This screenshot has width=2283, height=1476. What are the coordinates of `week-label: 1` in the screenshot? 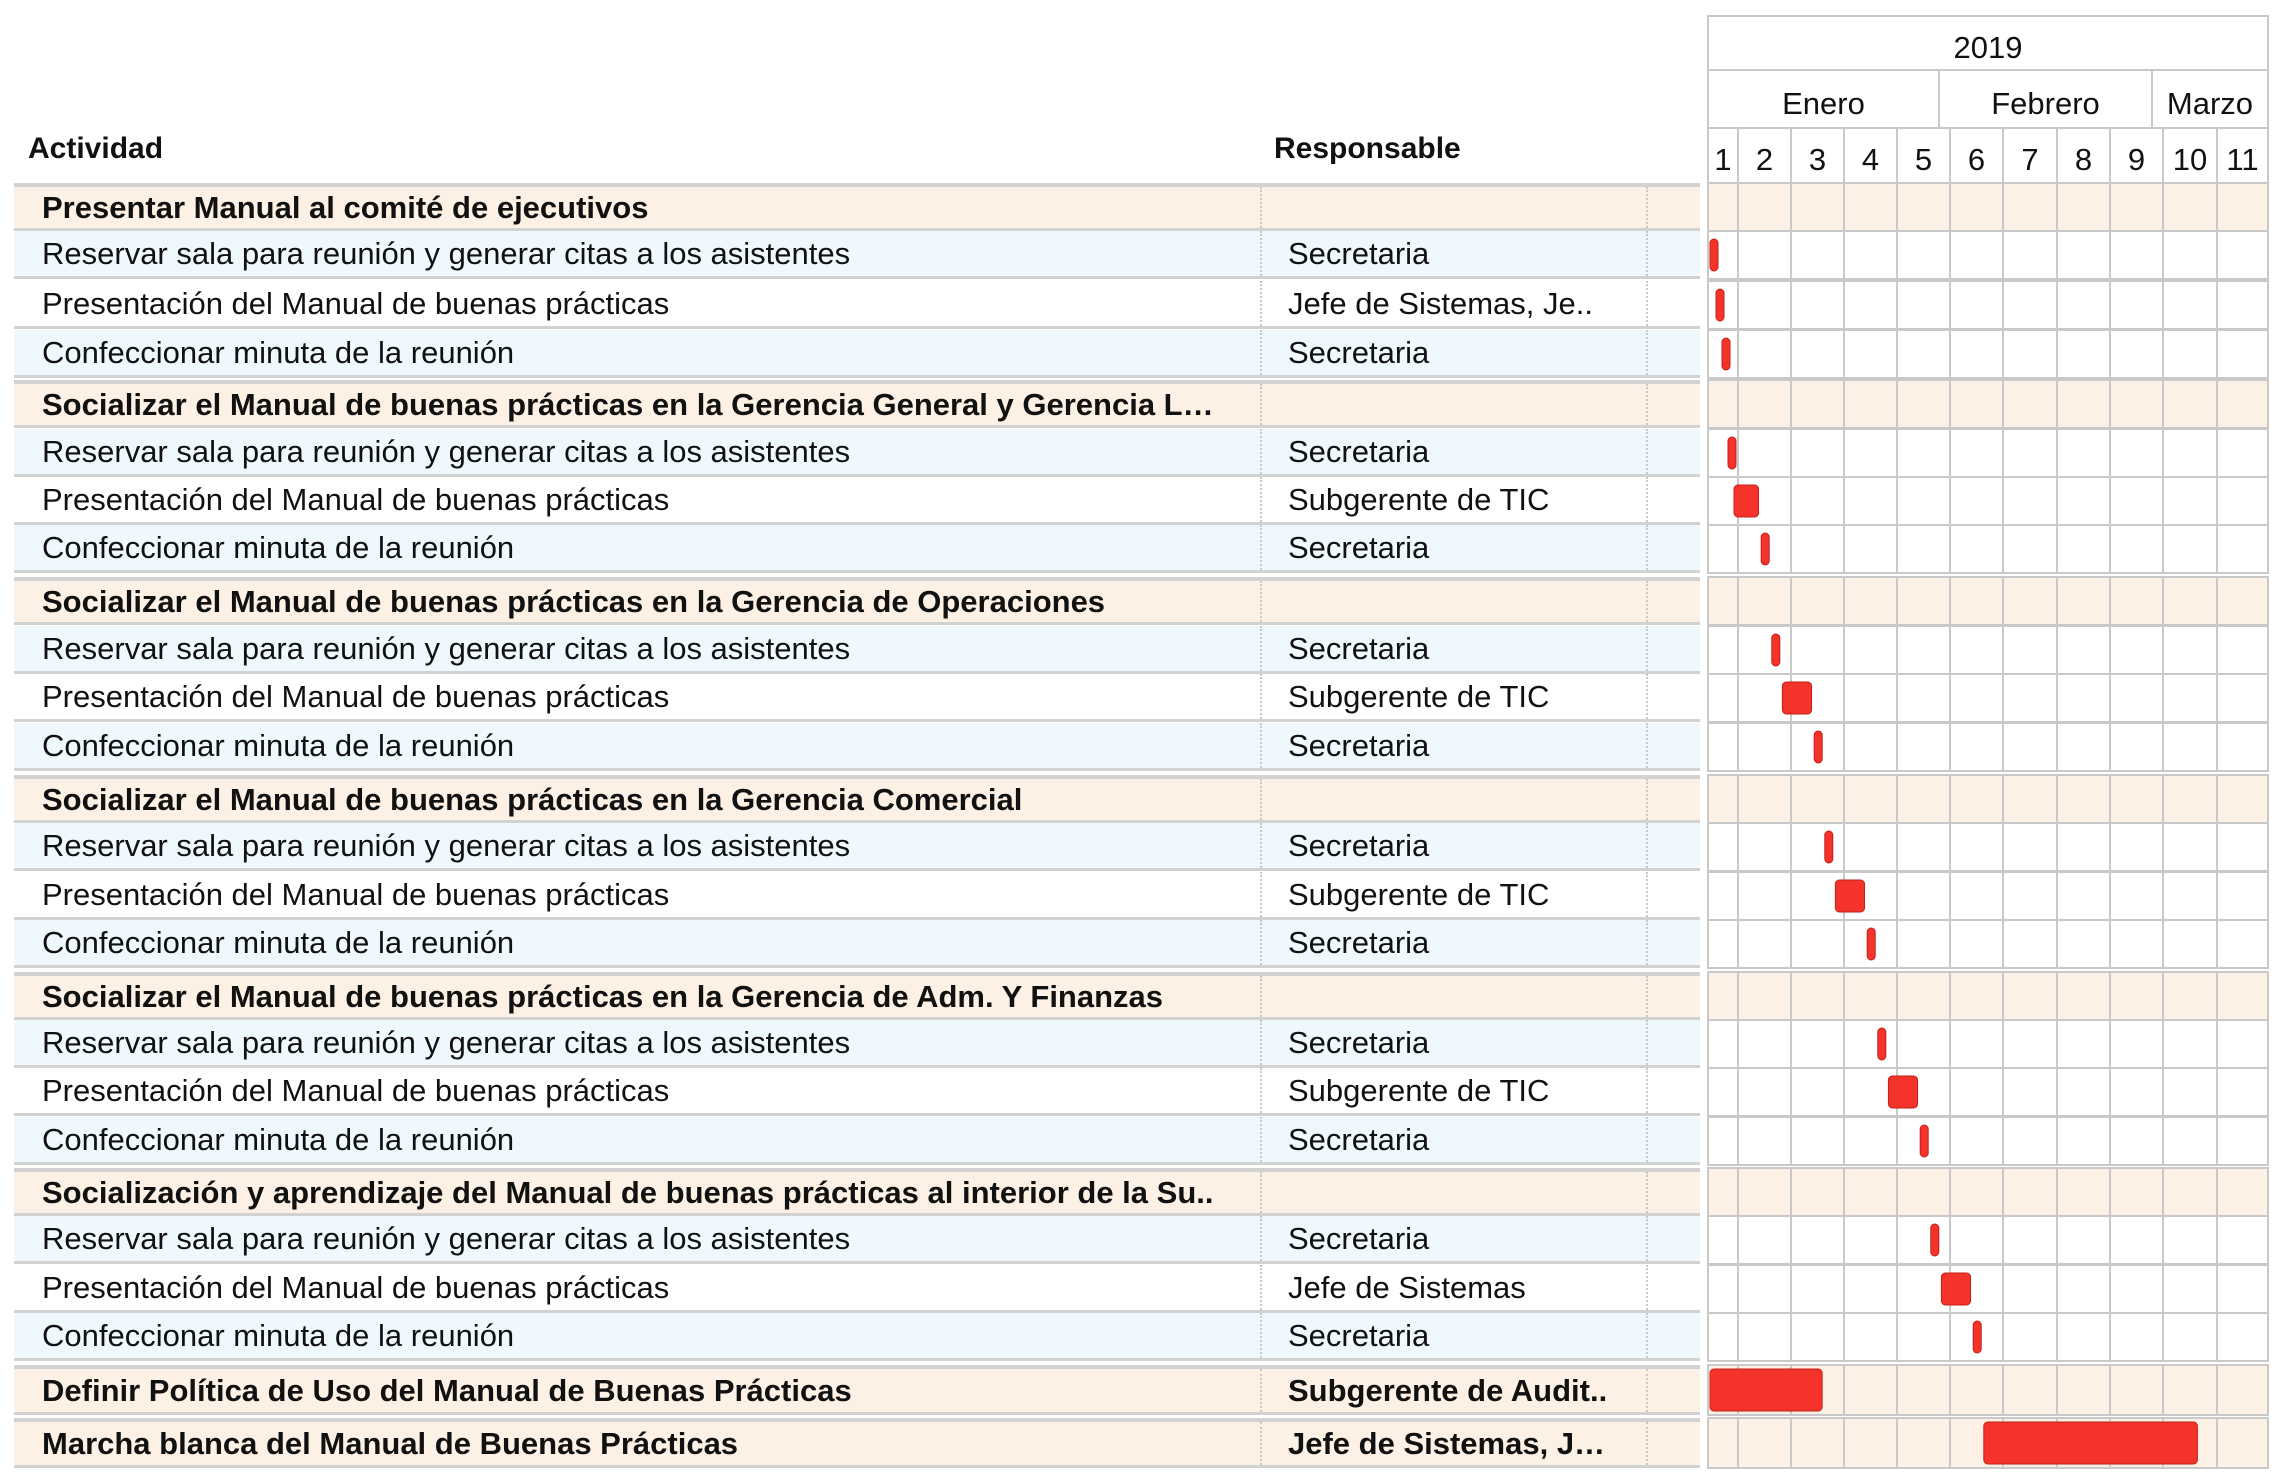 It's located at (1722, 159).